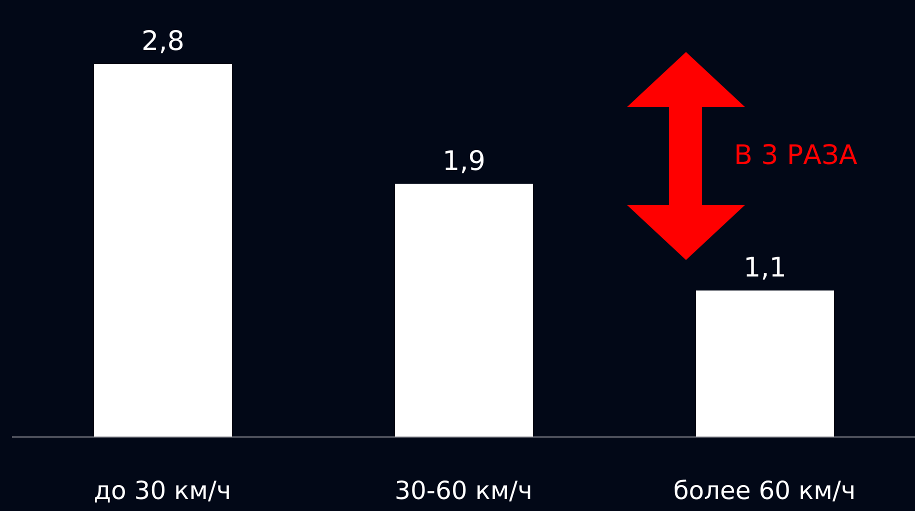 This screenshot has height=511, width=915. What do you see at coordinates (163, 41) in the screenshot?
I see `data-label: 2,8` at bounding box center [163, 41].